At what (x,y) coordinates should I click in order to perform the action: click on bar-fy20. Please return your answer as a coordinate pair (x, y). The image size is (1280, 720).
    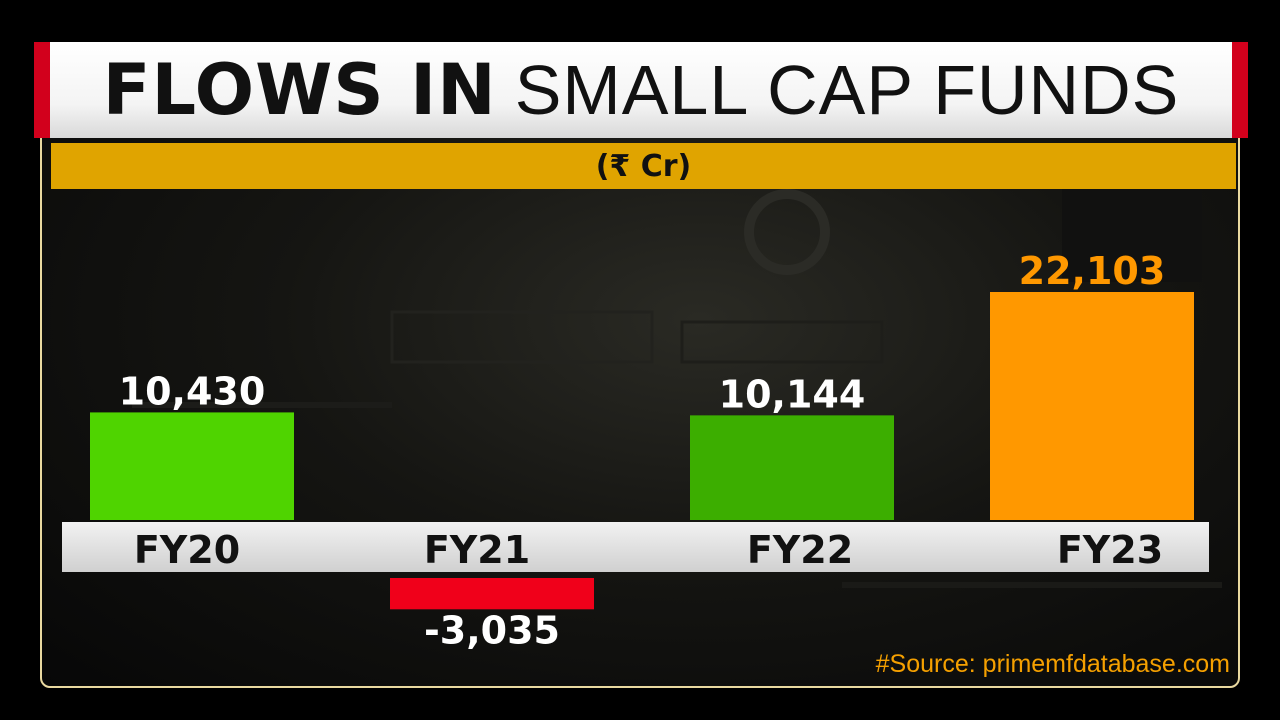
    Looking at the image, I should click on (192, 466).